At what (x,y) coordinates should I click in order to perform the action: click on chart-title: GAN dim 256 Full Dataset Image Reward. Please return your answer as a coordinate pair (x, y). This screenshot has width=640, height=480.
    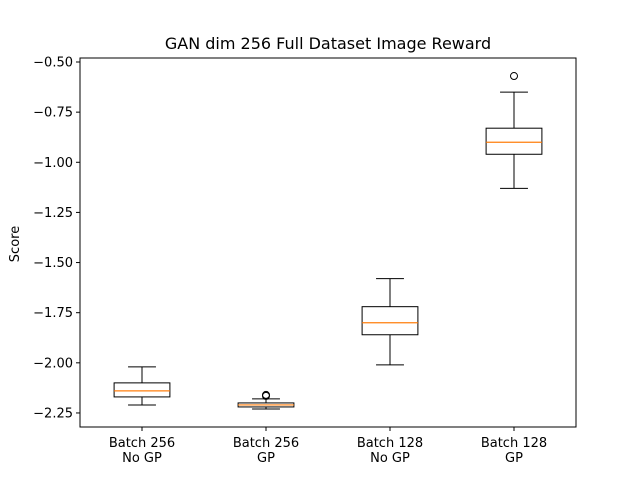
    Looking at the image, I should click on (328, 43).